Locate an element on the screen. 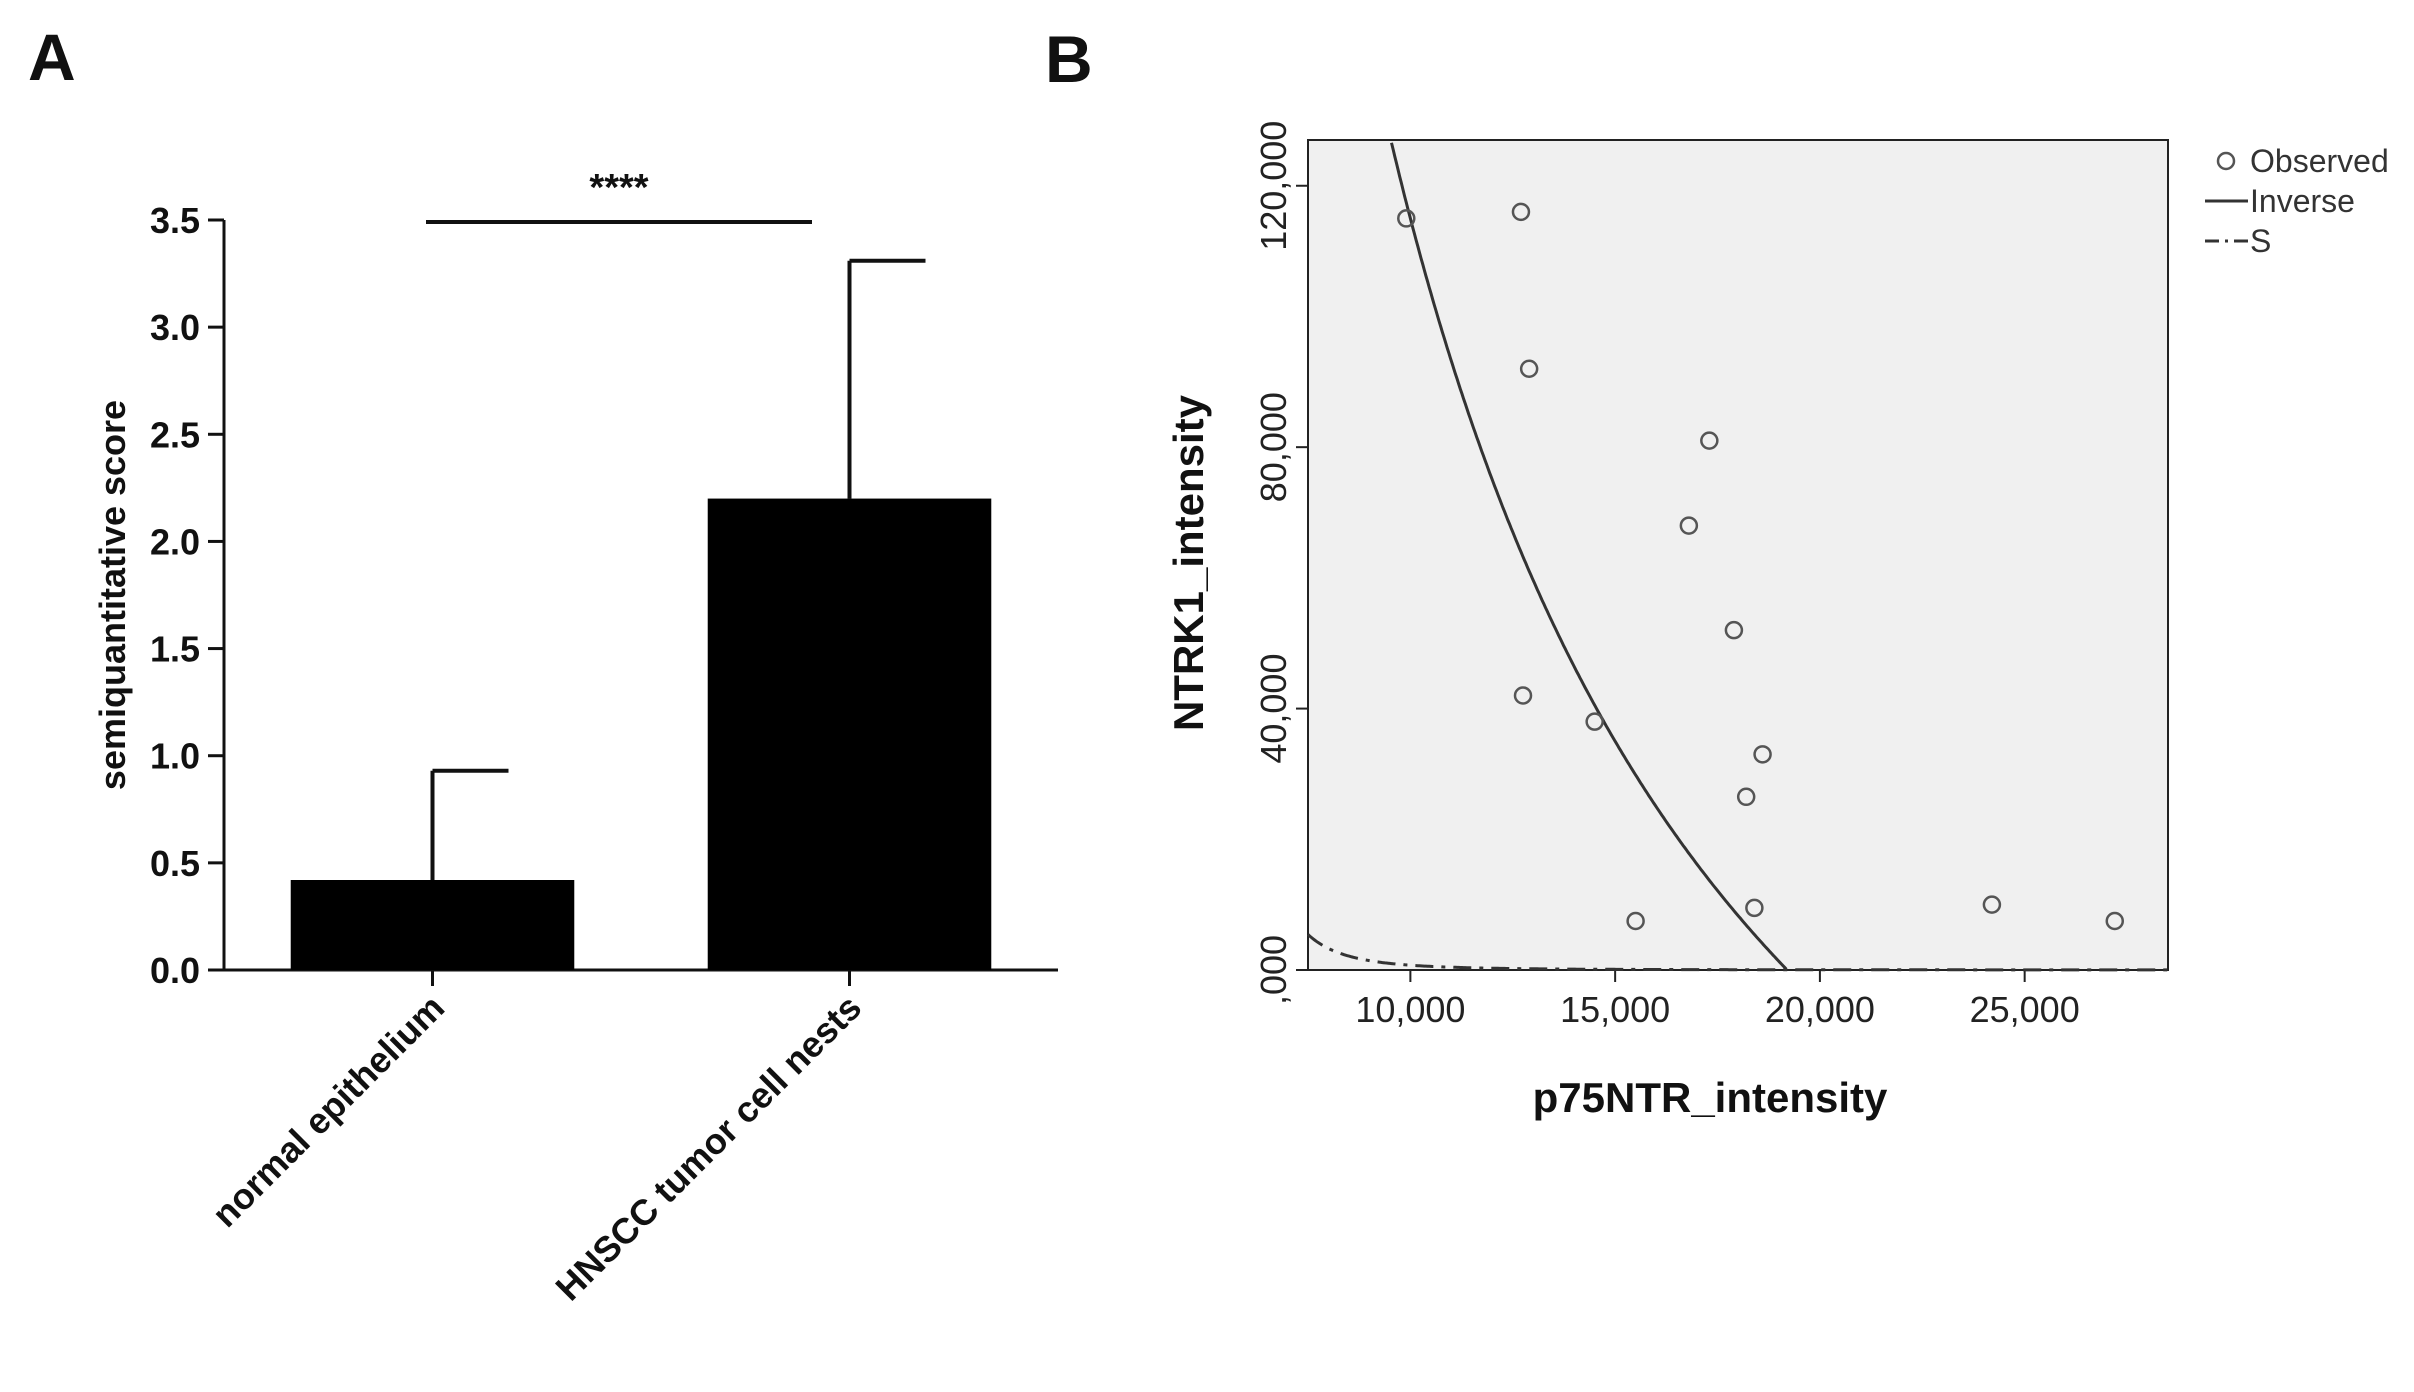 This screenshot has width=2414, height=1392. y-tick-label: 40,000 is located at coordinates (1273, 709).